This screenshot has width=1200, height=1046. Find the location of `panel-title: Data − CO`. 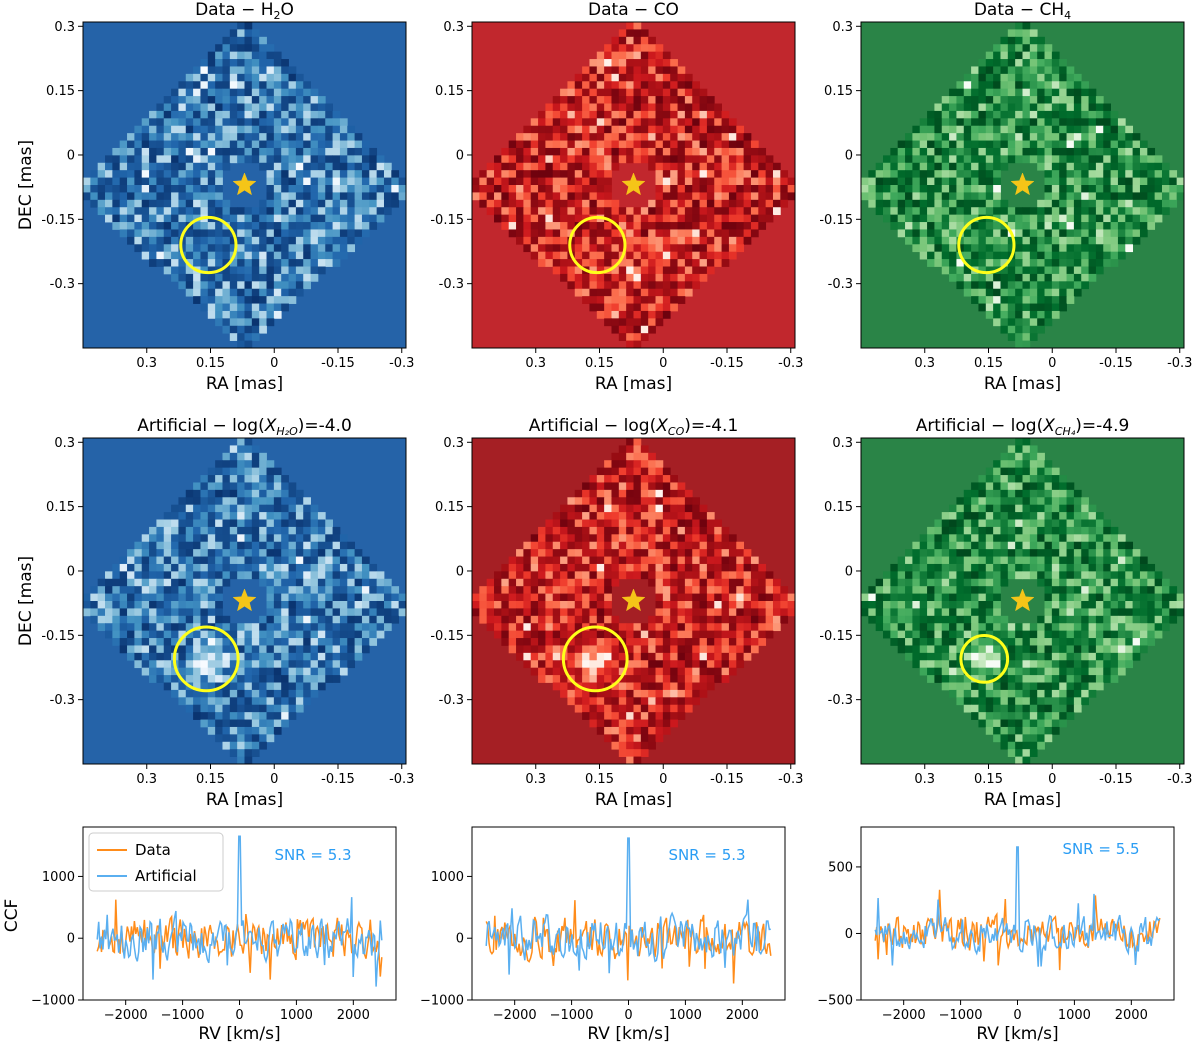

panel-title: Data − CO is located at coordinates (633, 10).